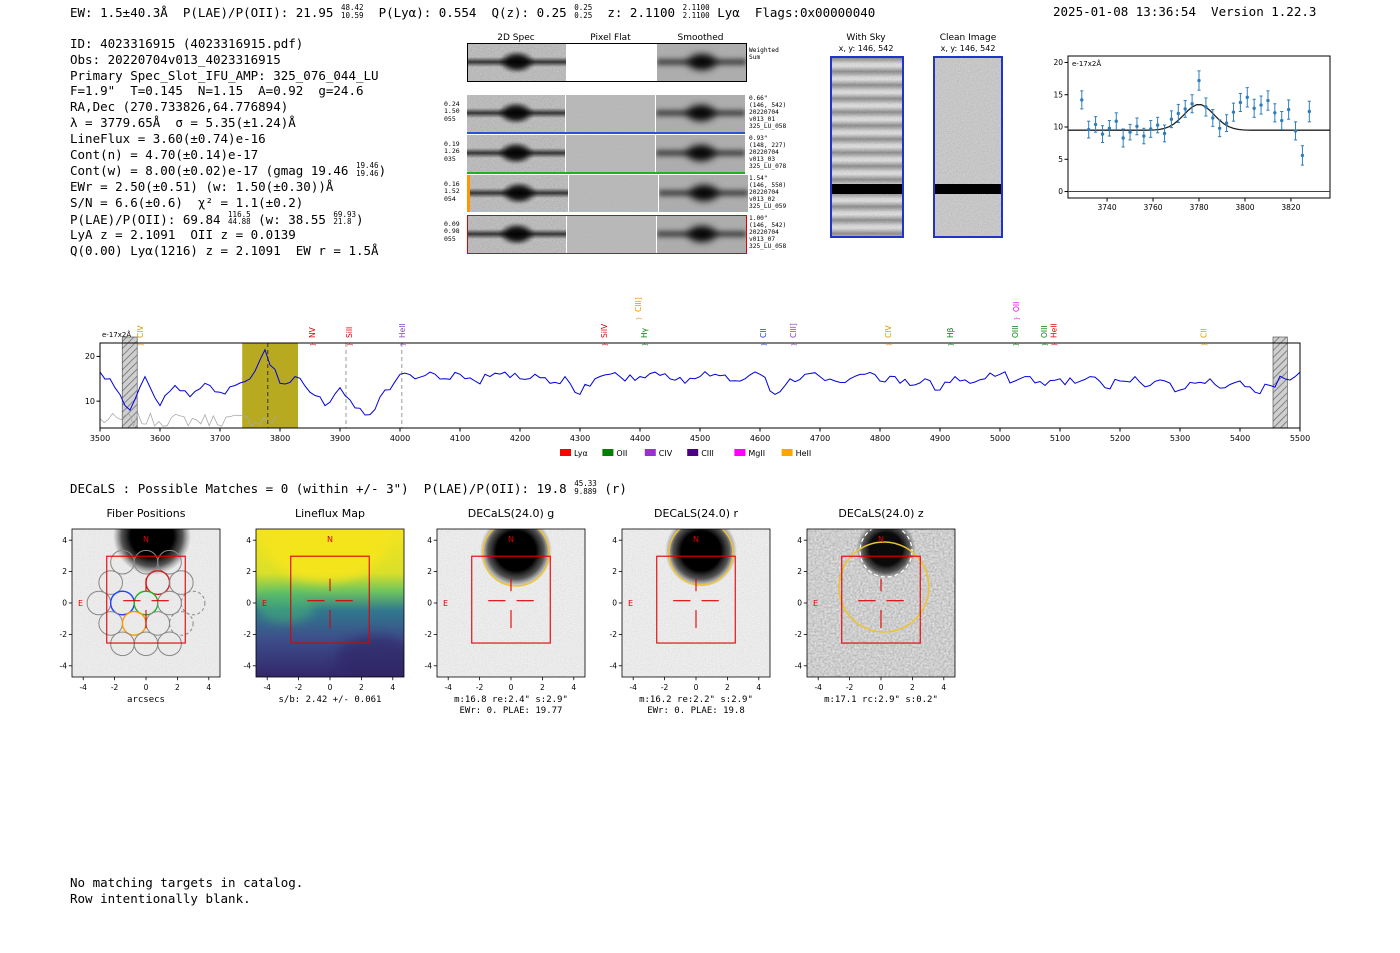 The width and height of the screenshot is (1400, 953). What do you see at coordinates (516, 38) in the screenshot?
I see `spec2d-col-title-2dspec: 2D Spec` at bounding box center [516, 38].